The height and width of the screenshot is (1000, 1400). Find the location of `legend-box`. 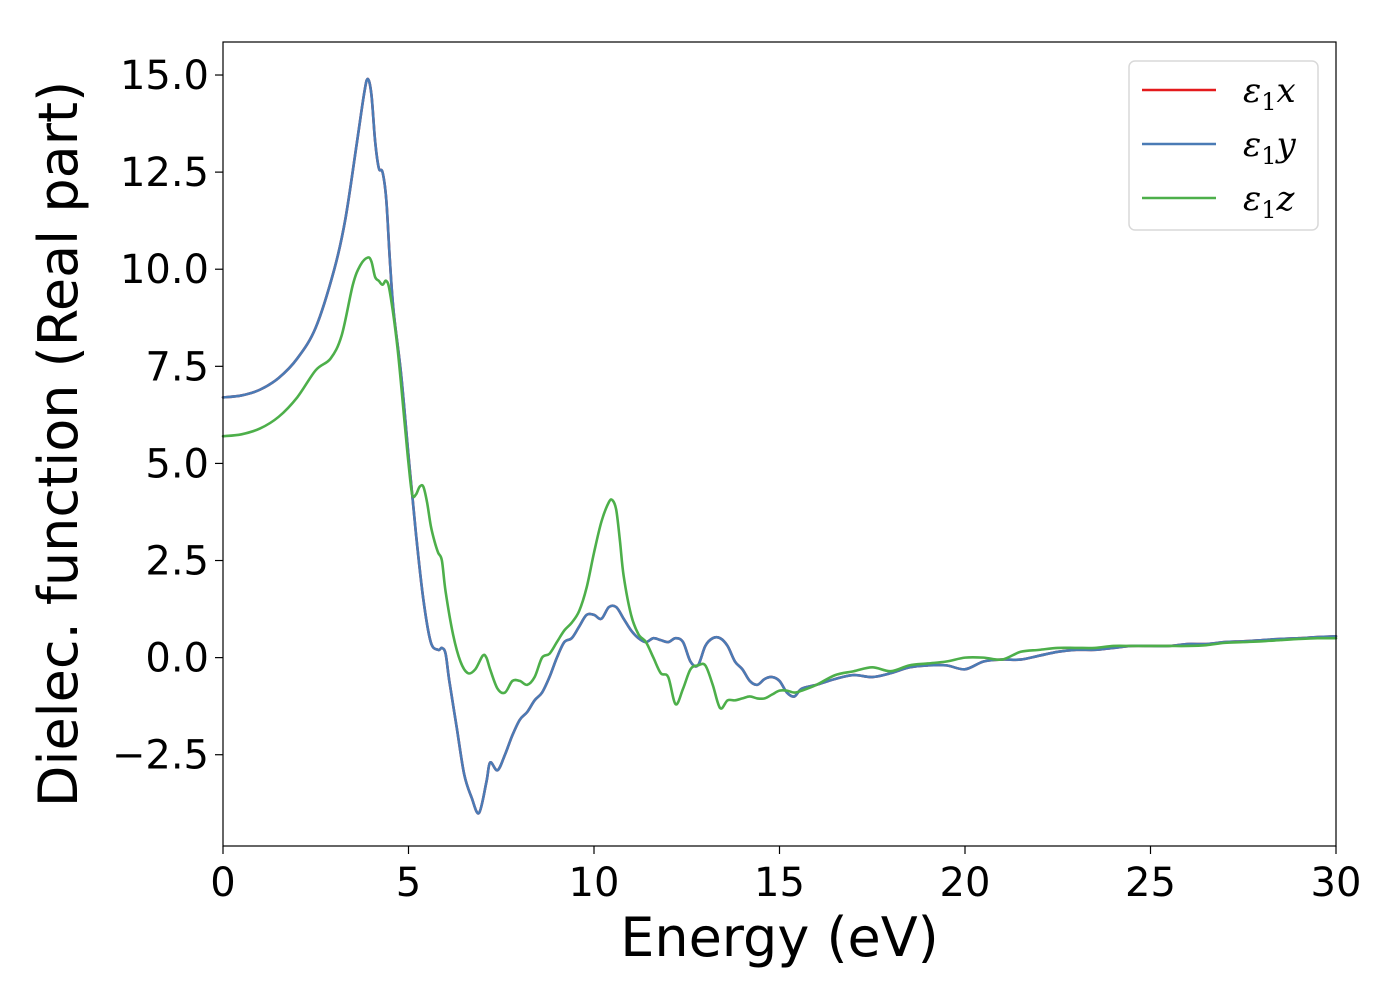

legend-box is located at coordinates (1223, 145).